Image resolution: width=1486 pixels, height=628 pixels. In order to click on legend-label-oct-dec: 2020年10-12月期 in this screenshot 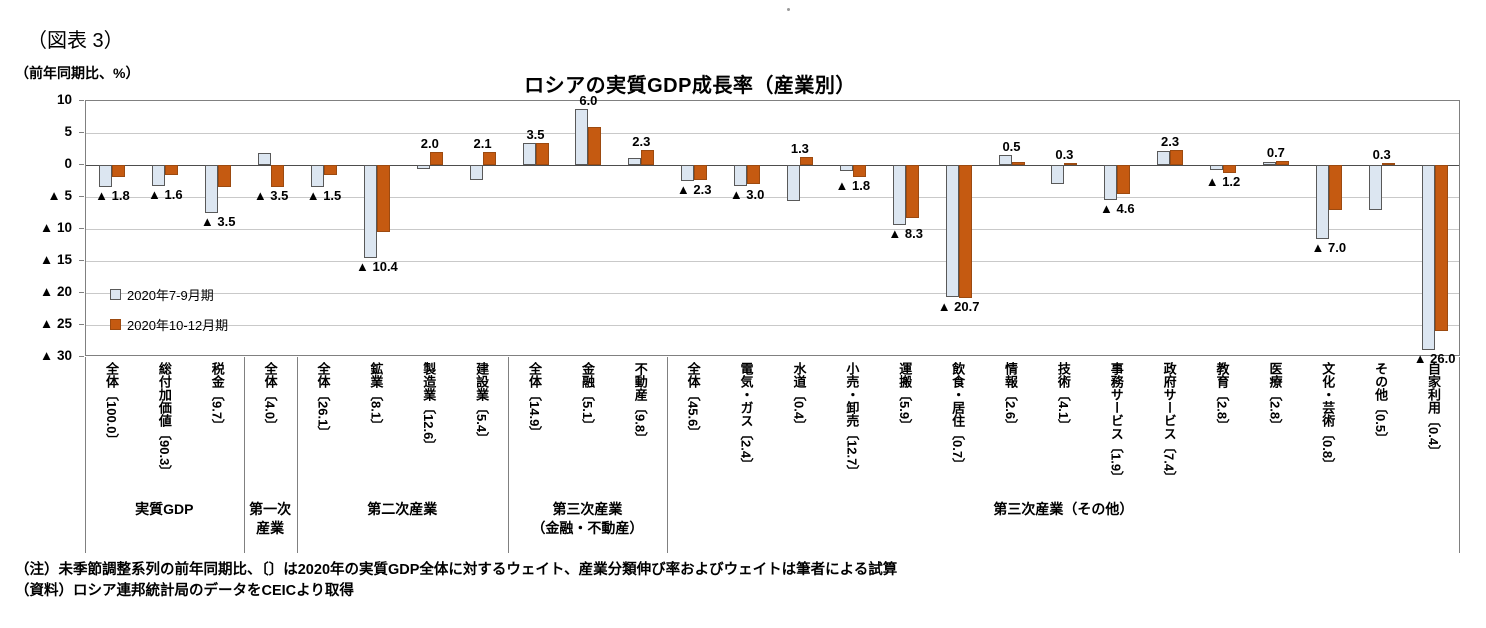, I will do `click(178, 325)`.